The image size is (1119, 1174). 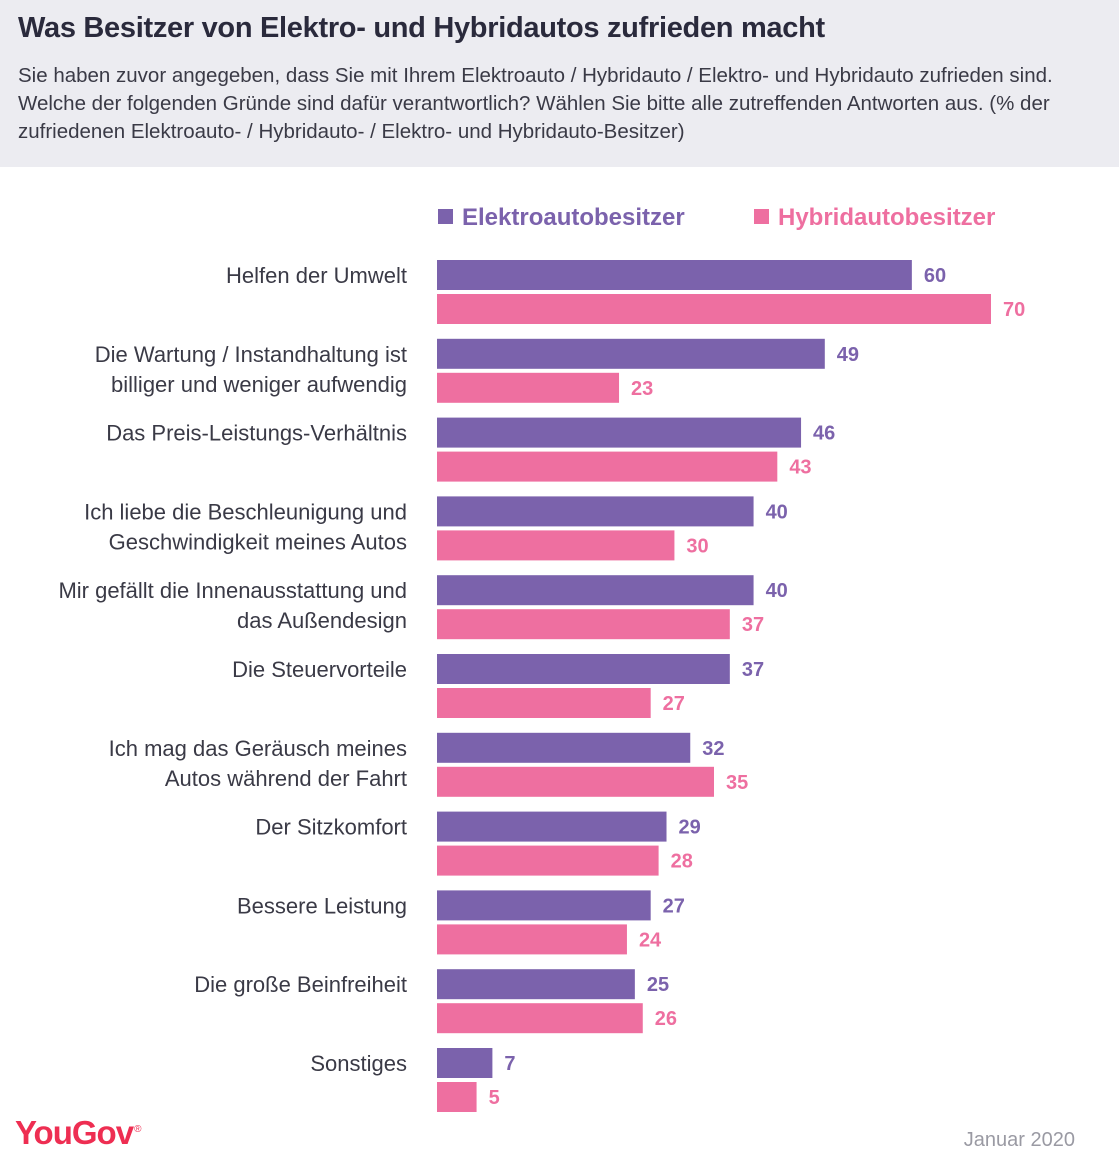 What do you see at coordinates (1019, 1140) in the screenshot?
I see `date-label: Januar 2020` at bounding box center [1019, 1140].